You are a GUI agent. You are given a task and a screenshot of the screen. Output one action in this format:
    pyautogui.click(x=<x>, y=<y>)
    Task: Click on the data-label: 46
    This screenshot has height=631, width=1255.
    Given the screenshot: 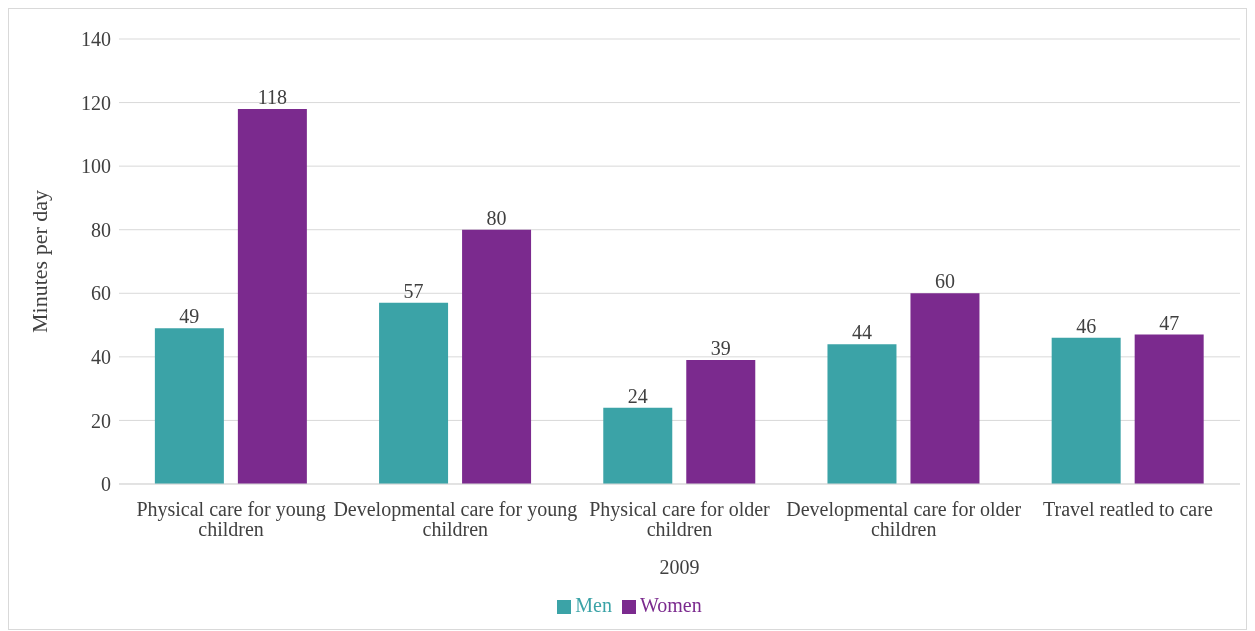 What is the action you would take?
    pyautogui.click(x=1086, y=325)
    